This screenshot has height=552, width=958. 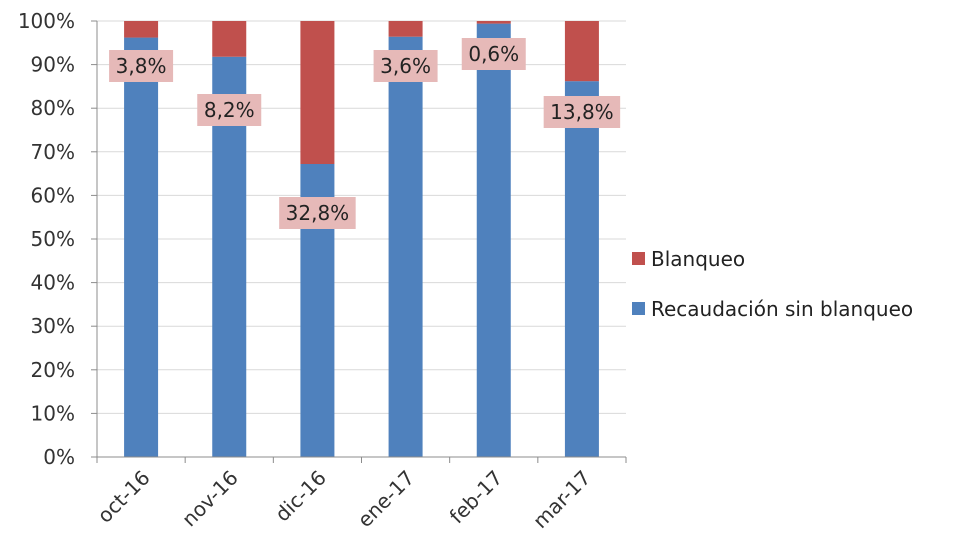 I want to click on data-label: 8,2%, so click(x=229, y=110).